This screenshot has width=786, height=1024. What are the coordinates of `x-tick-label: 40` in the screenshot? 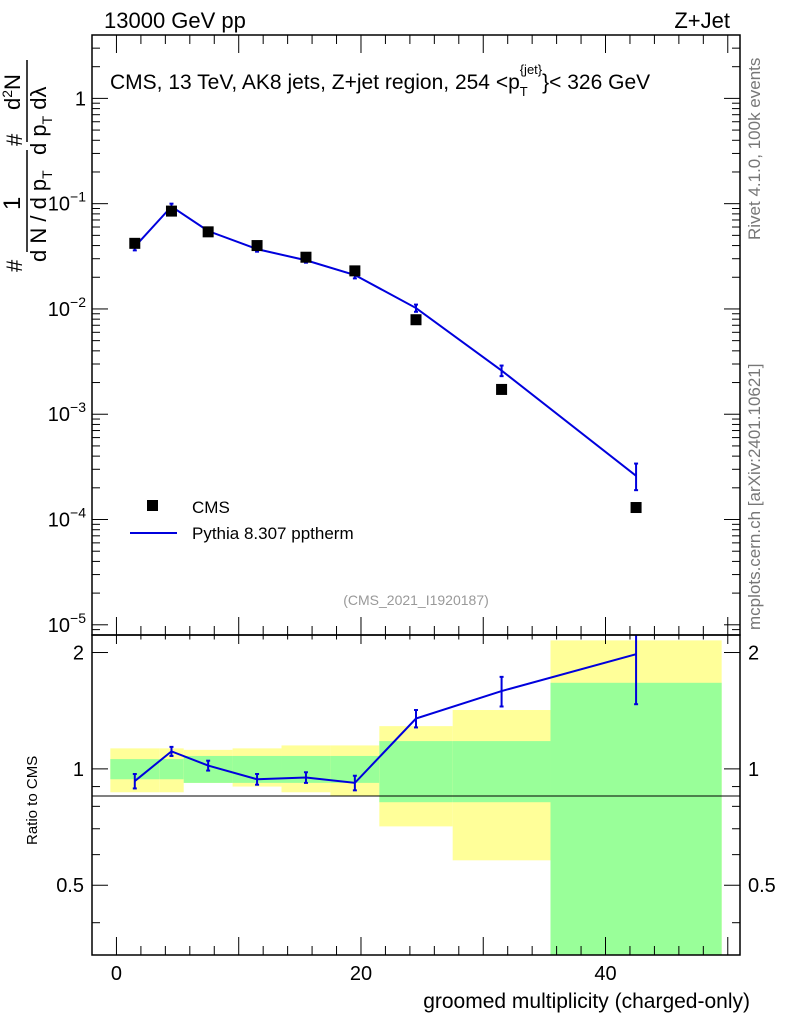 It's located at (605, 974).